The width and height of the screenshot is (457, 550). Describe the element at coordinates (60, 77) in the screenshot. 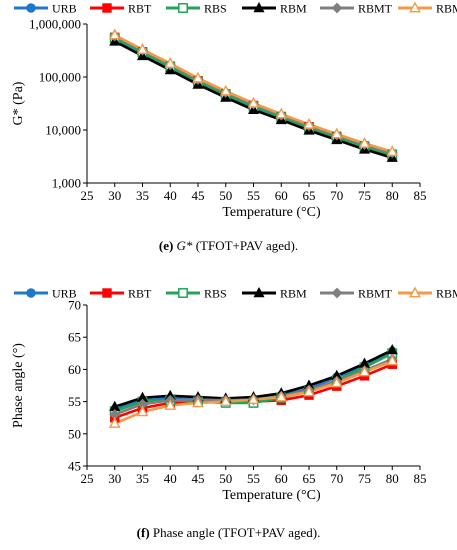

I see `y-tick-label: 100,000` at that location.